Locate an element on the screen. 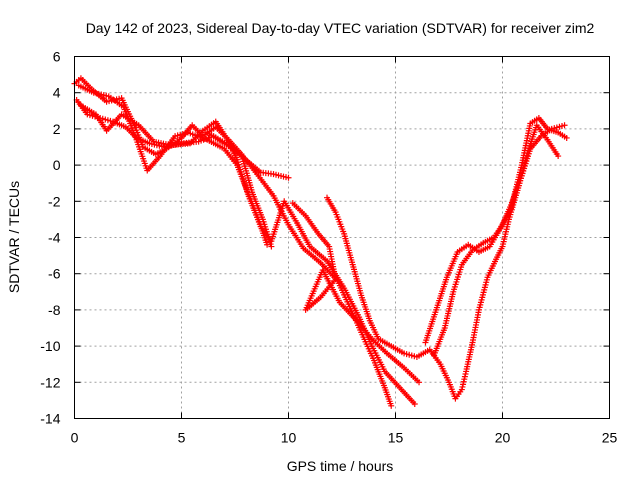 This screenshot has height=480, width=640. y-tick-label: -2 is located at coordinates (54, 201).